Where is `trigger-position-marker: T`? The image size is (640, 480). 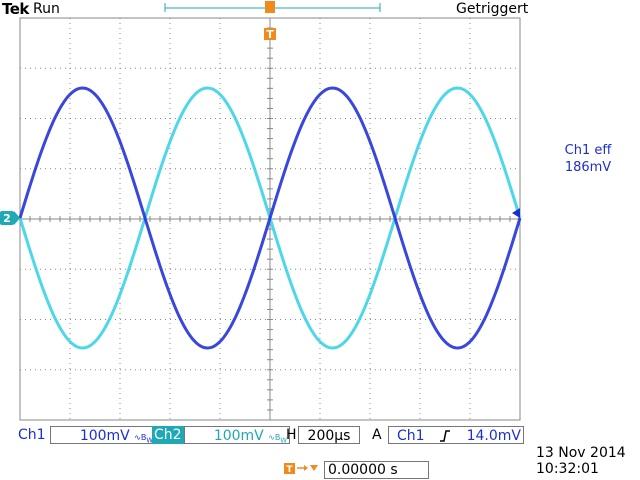 trigger-position-marker: T is located at coordinates (270, 34).